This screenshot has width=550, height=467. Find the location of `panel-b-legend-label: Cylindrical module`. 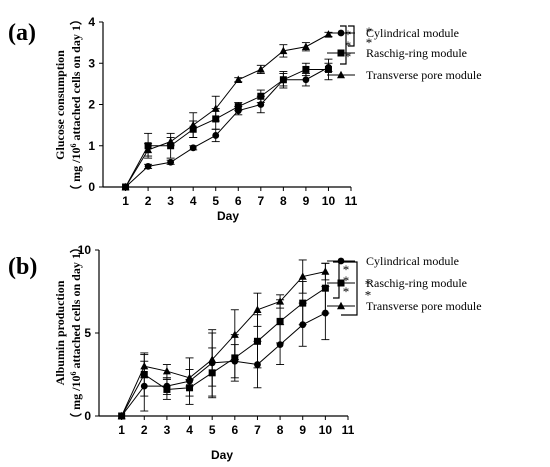

panel-b-legend-label: Cylindrical module is located at coordinates (412, 261).